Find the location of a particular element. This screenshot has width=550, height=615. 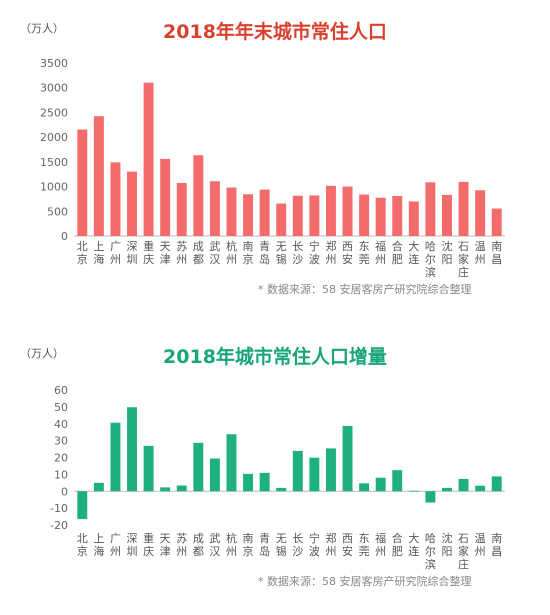

bar-上海 is located at coordinates (98, 176).